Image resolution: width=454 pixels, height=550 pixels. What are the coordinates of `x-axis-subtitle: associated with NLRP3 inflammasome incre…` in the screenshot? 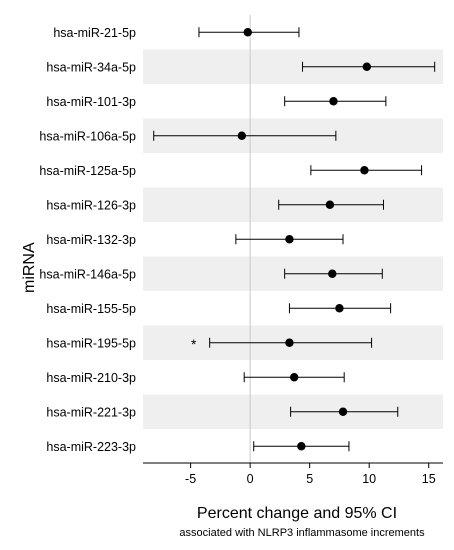 It's located at (302, 533).